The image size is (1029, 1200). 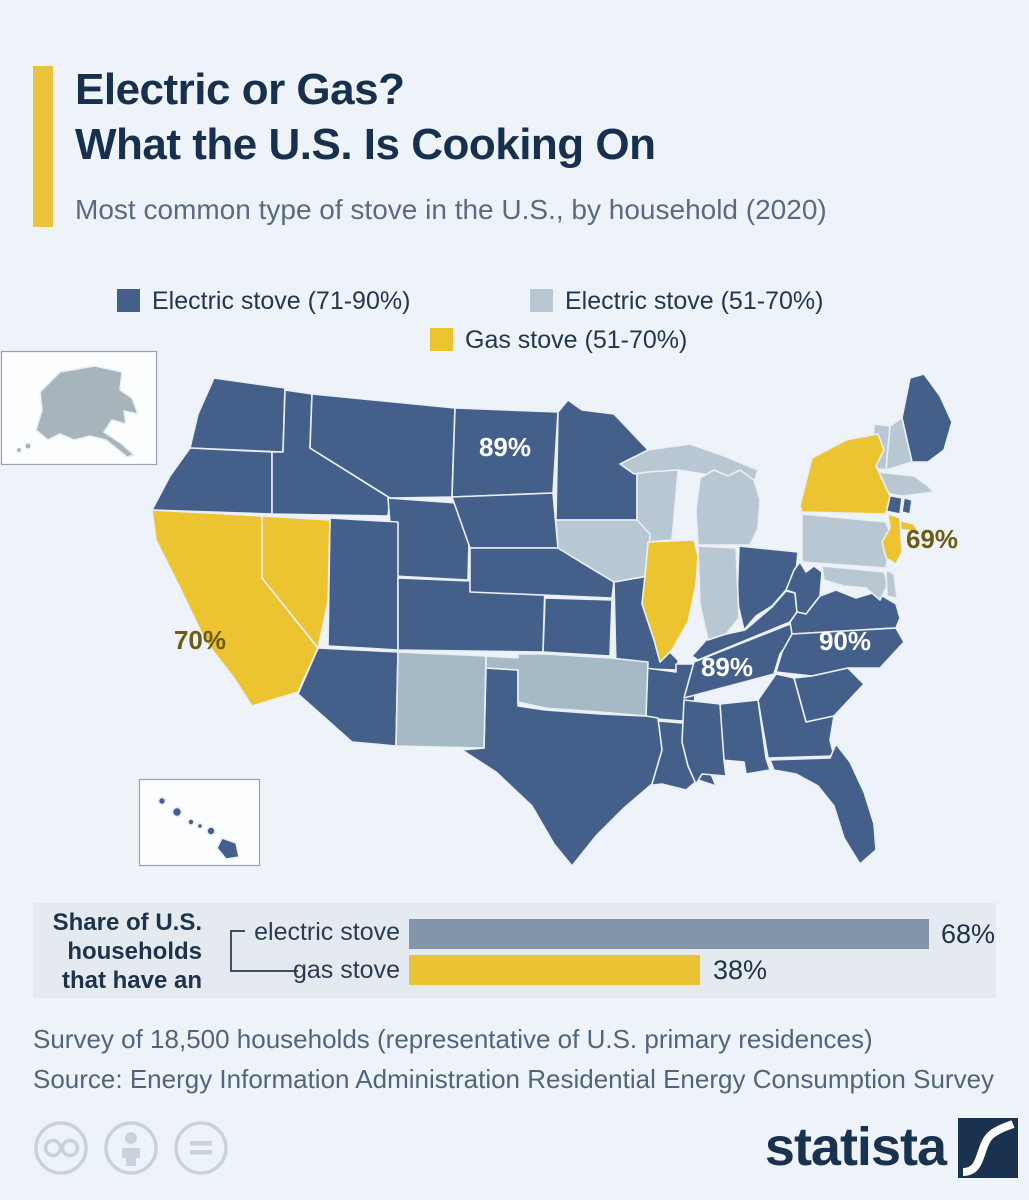 What do you see at coordinates (327, 932) in the screenshot?
I see `bar-row-label-electric: electric stove` at bounding box center [327, 932].